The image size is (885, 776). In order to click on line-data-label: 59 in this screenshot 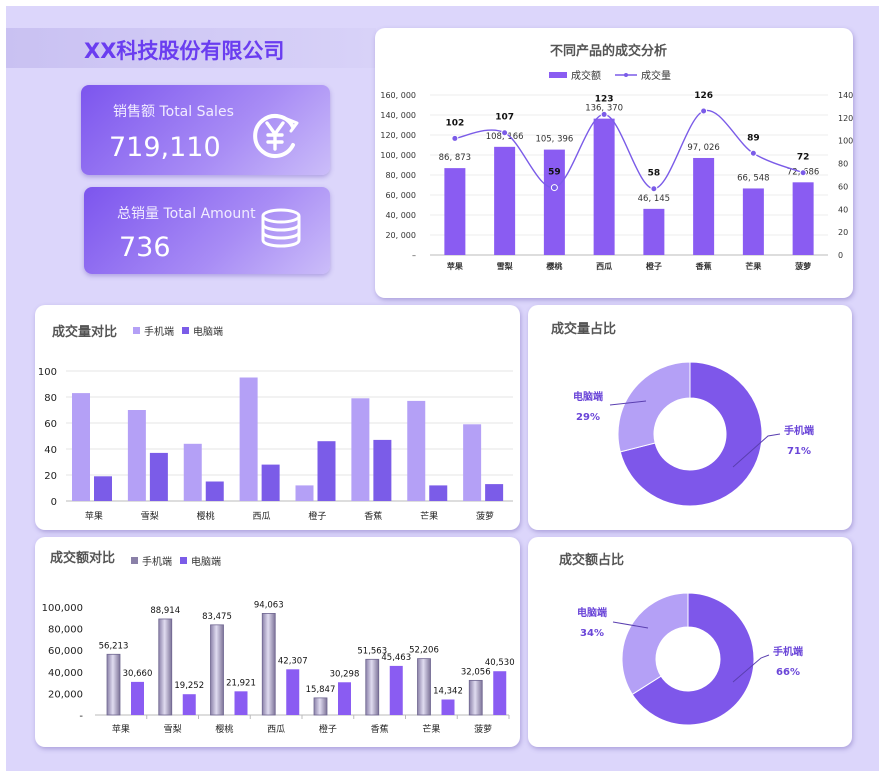, I will do `click(554, 173)`.